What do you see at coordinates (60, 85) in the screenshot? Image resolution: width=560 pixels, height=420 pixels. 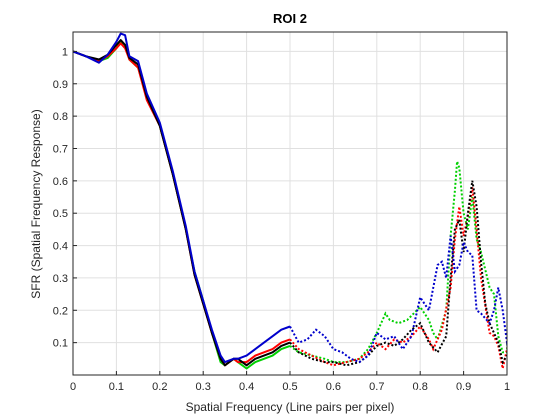 I see `y-tick-label: 0.9` at bounding box center [60, 85].